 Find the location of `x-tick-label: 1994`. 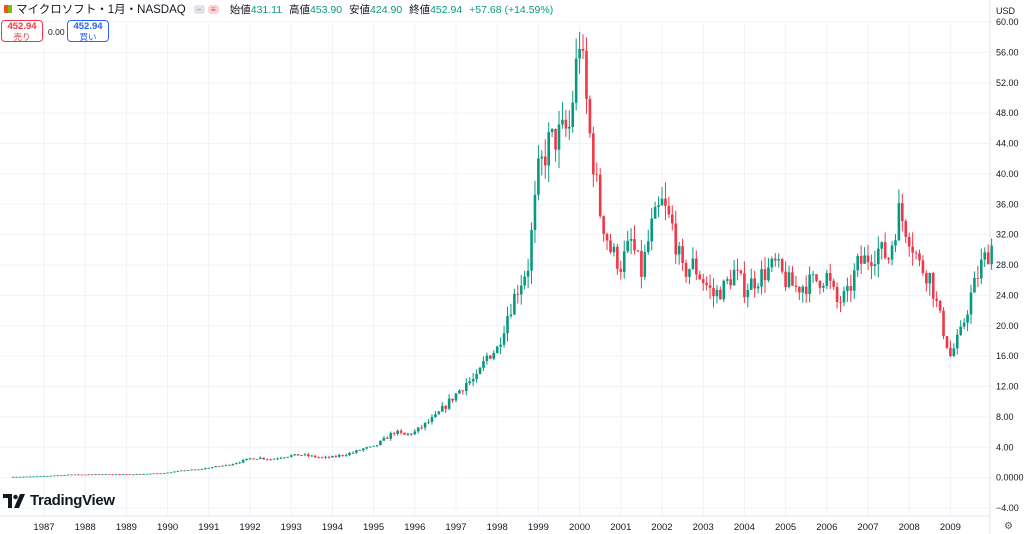

x-tick-label: 1994 is located at coordinates (332, 527).